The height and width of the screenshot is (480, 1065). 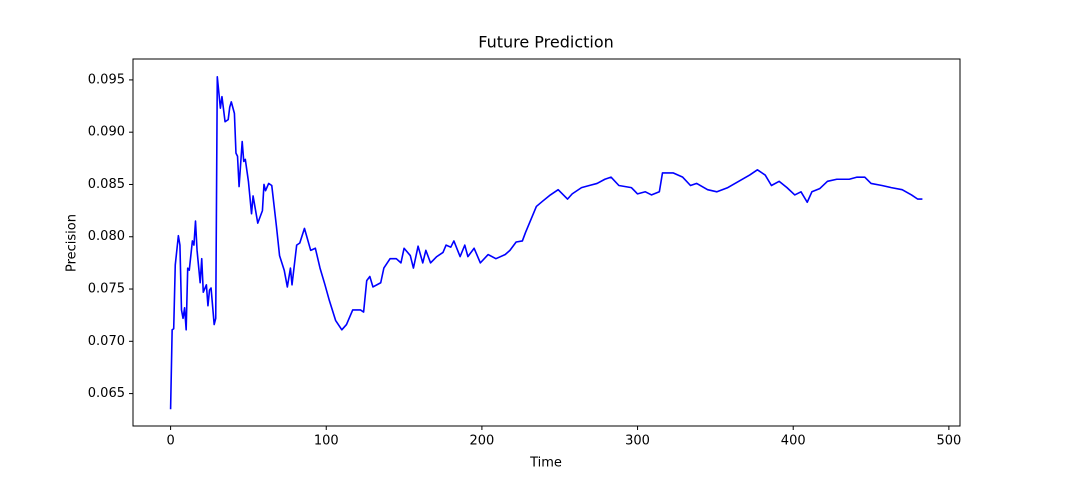 I want to click on y-tick-label: 0.065, so click(x=106, y=393).